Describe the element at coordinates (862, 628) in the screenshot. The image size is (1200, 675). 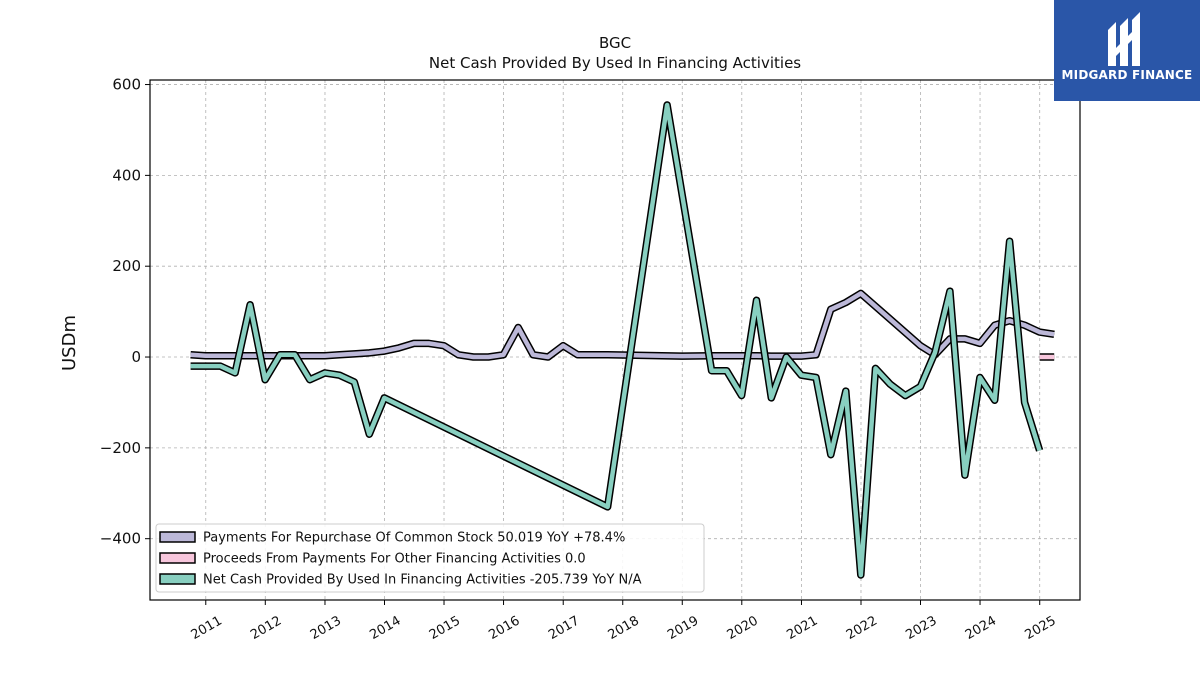
I see `x-tick-label-2022: 2022` at that location.